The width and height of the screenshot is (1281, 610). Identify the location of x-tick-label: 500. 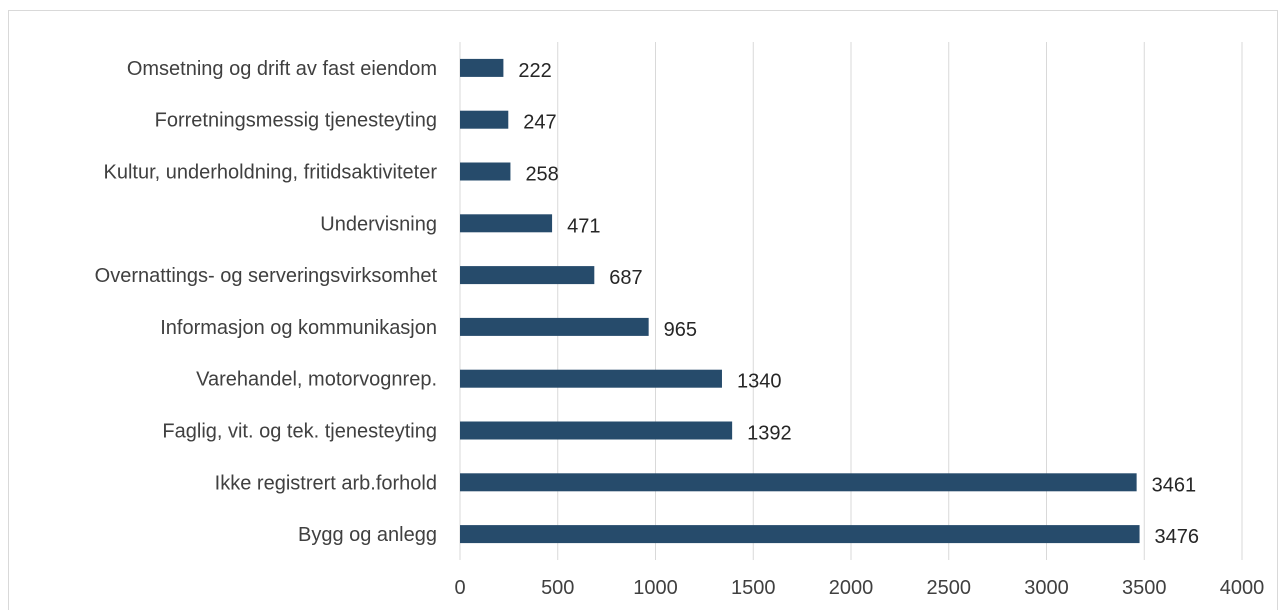
(557, 588).